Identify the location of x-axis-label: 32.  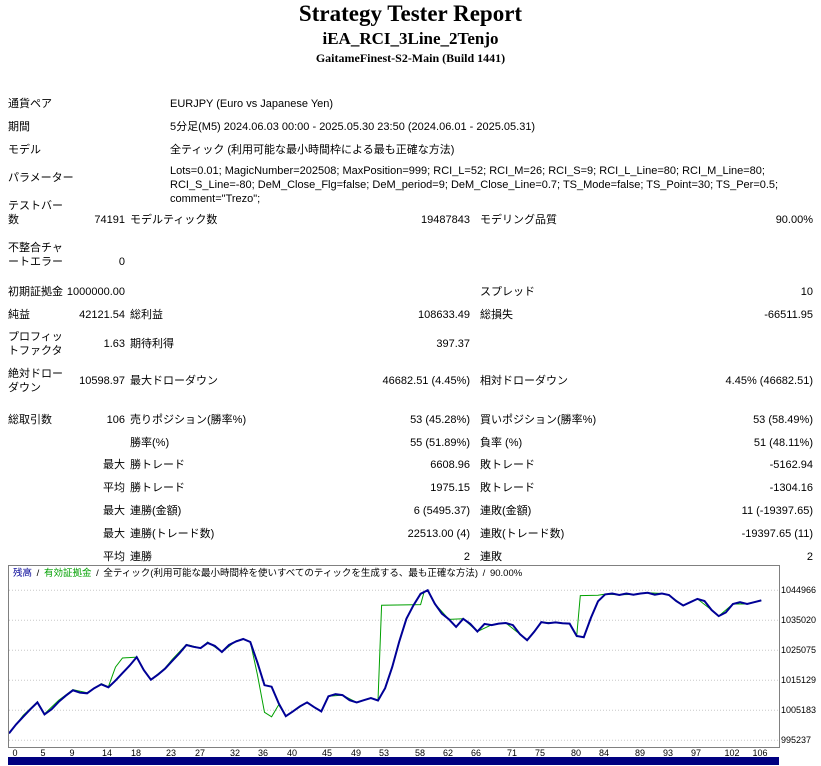
(235, 753).